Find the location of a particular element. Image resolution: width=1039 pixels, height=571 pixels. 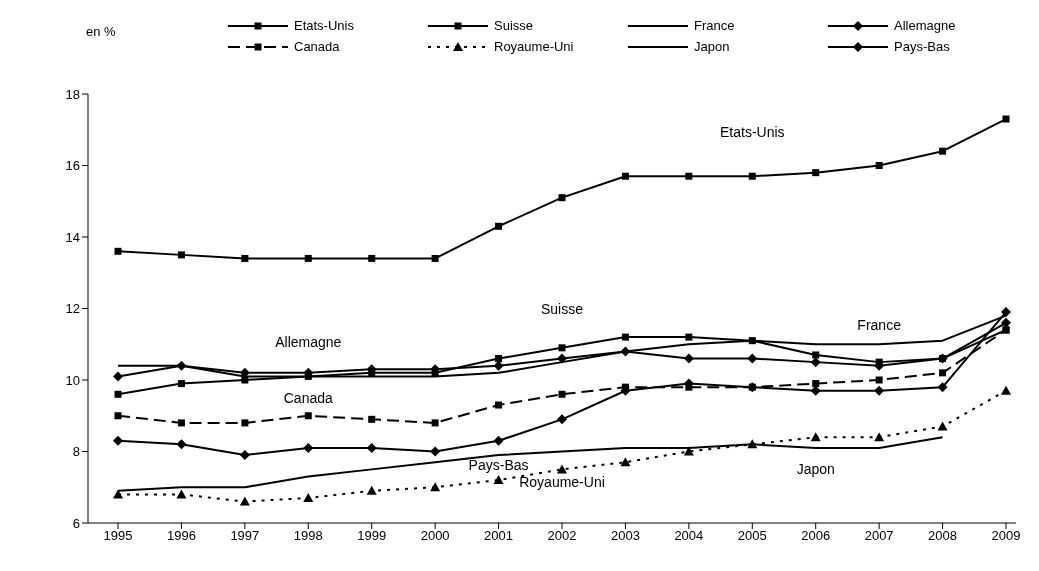

x-tick-label: 1999 is located at coordinates (372, 536).